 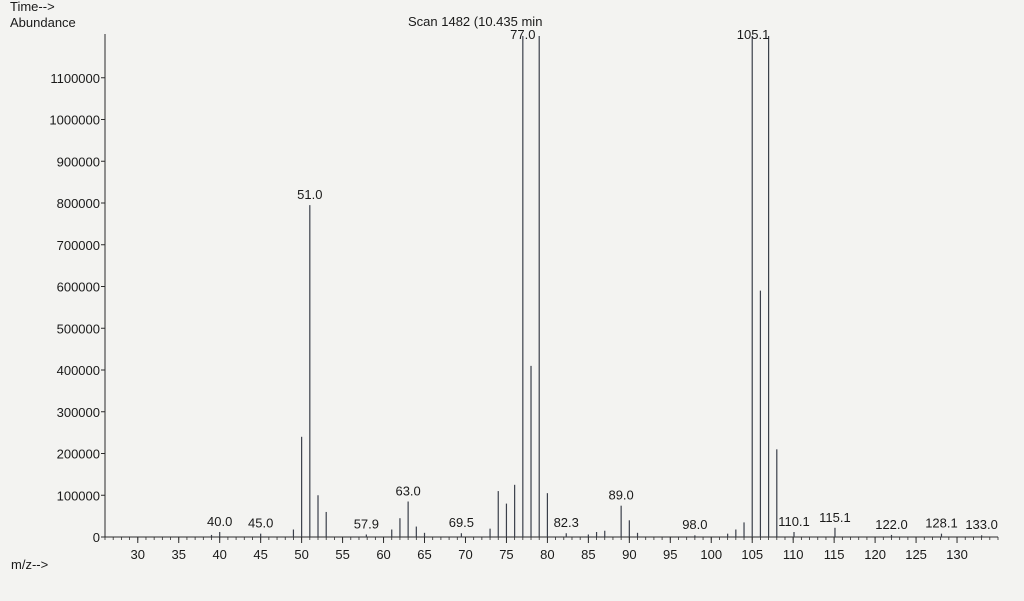 I want to click on x-tick-label: 95, so click(x=670, y=554).